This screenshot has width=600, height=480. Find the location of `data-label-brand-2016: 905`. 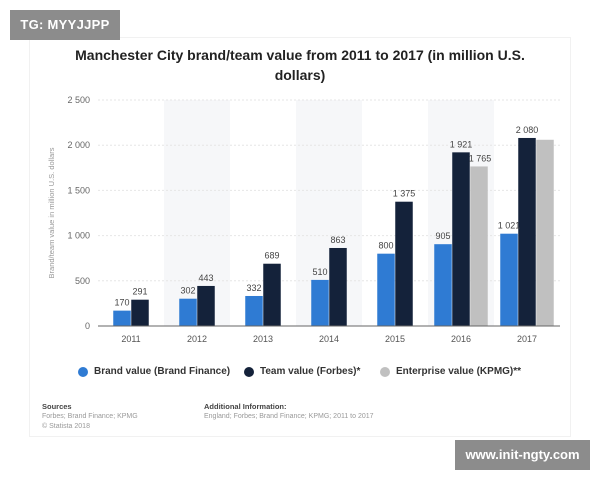

data-label-brand-2016: 905 is located at coordinates (442, 236).